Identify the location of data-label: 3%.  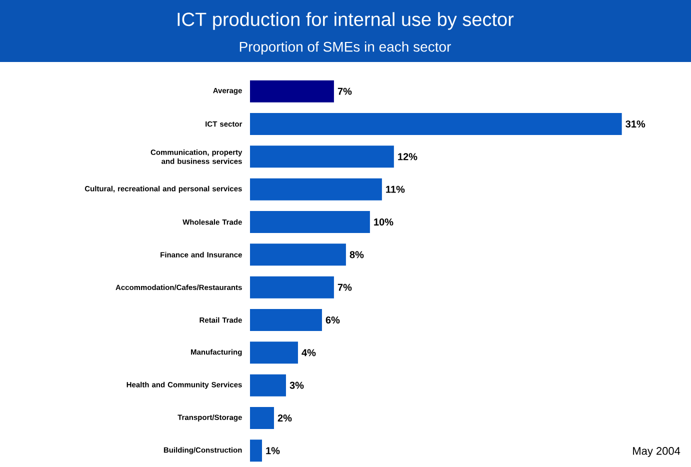
(297, 385).